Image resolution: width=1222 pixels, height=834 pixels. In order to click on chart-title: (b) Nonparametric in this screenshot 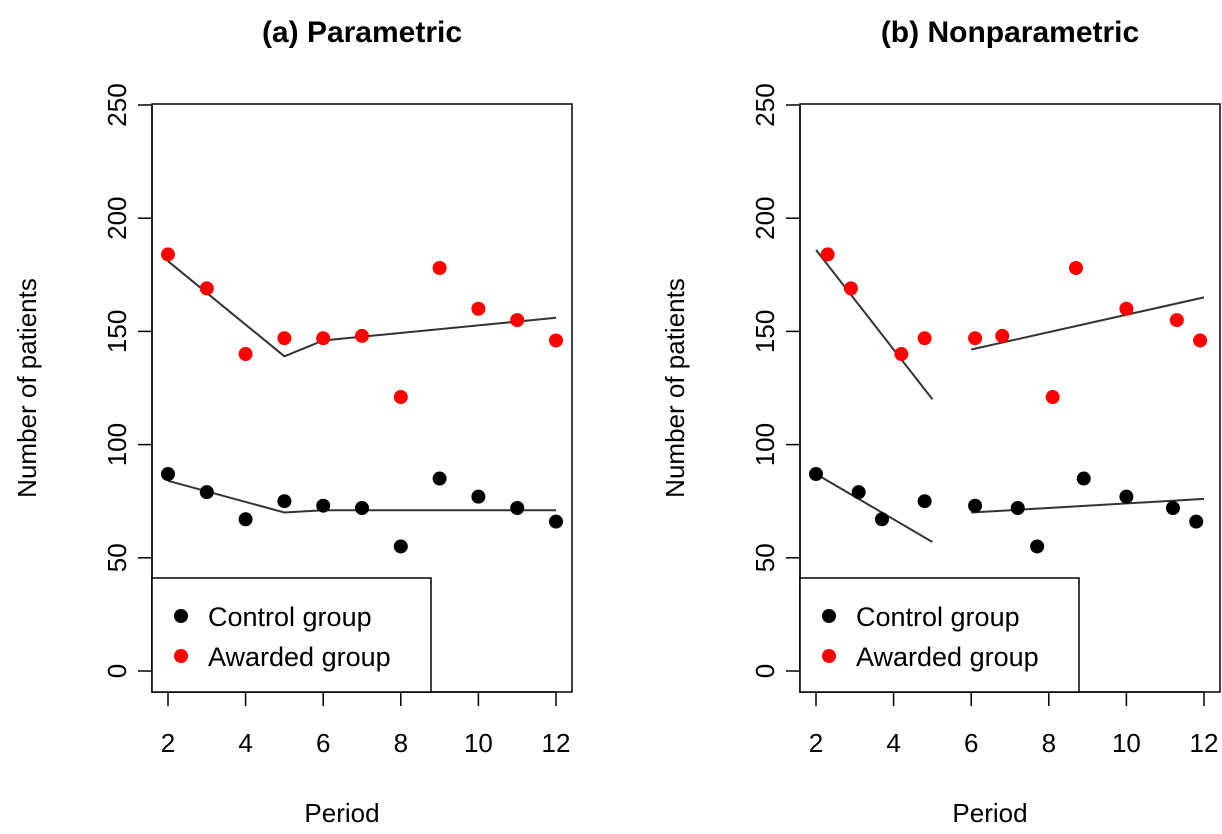, I will do `click(1010, 32)`.